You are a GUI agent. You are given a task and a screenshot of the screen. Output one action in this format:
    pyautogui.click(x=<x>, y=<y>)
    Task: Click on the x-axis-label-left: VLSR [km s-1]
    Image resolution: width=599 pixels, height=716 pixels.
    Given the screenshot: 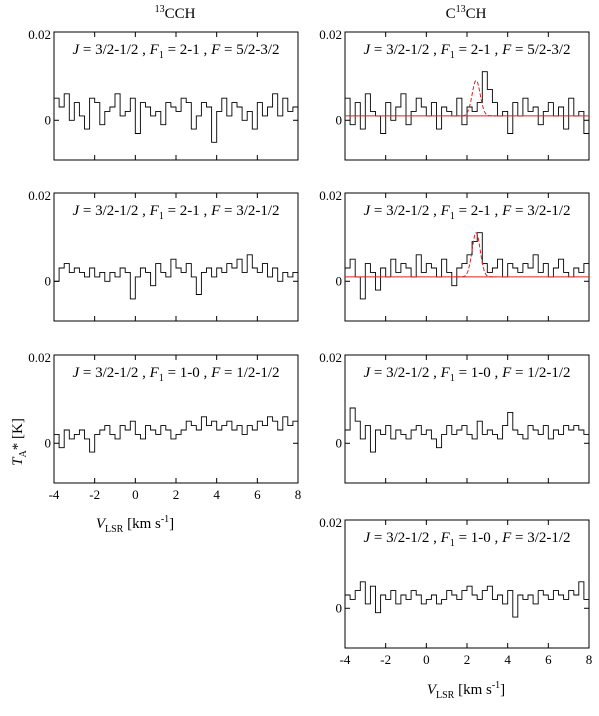 What is the action you would take?
    pyautogui.click(x=135, y=524)
    